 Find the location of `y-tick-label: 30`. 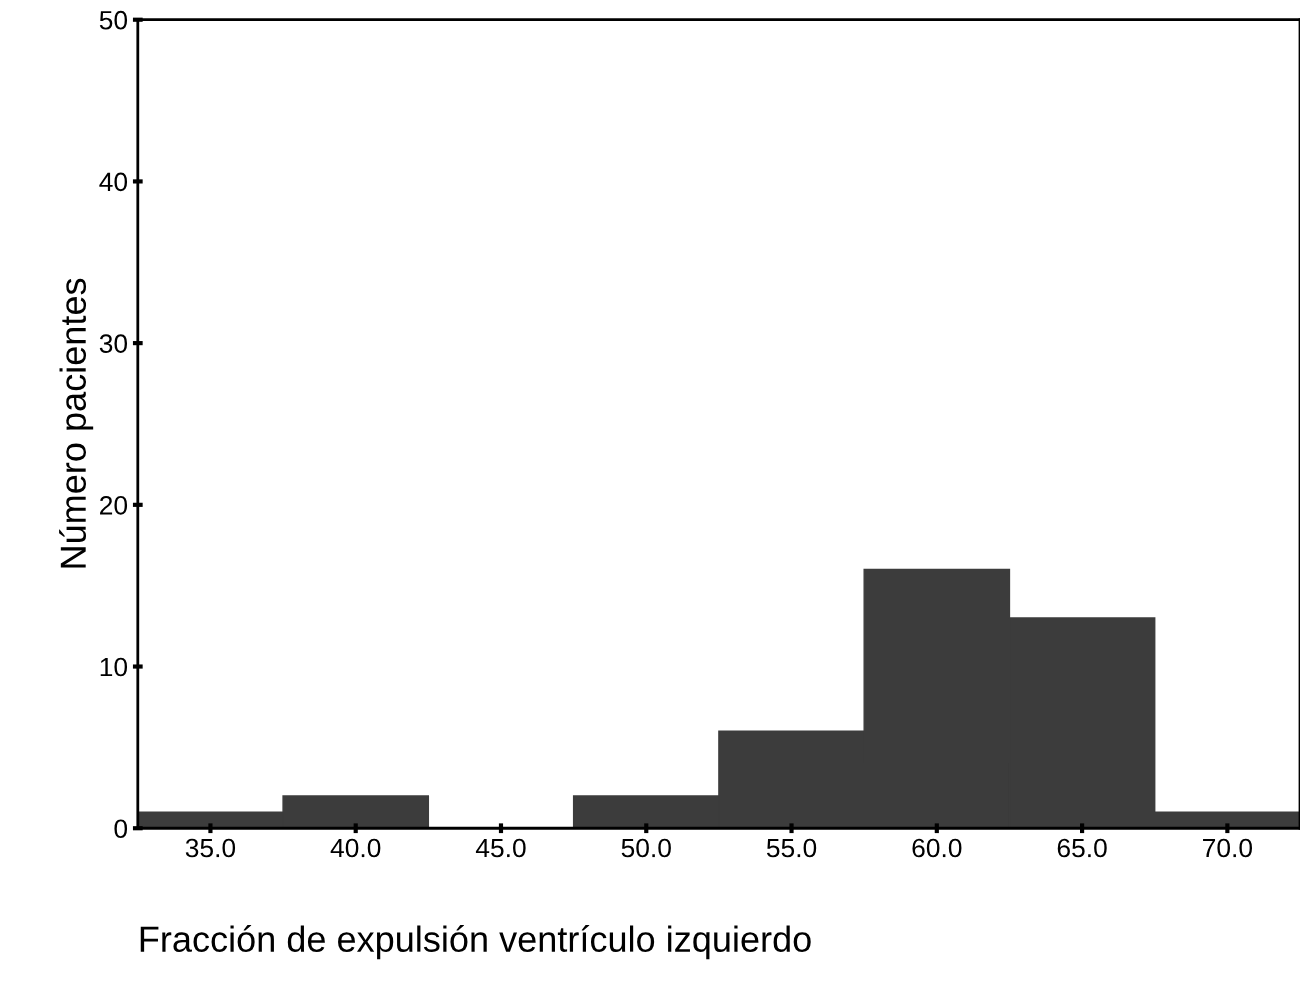

y-tick-label: 30 is located at coordinates (113, 343).